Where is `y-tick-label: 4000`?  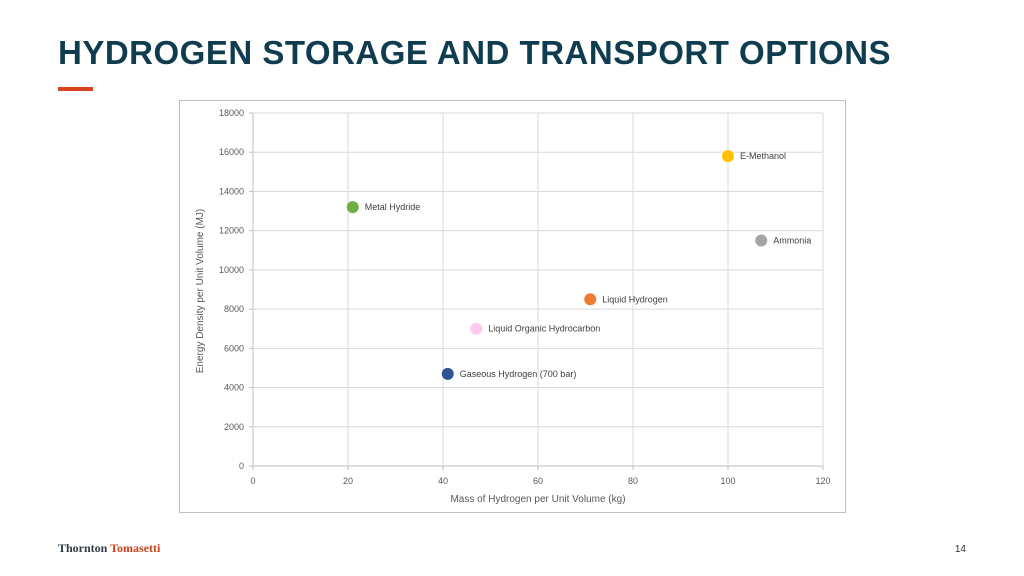
y-tick-label: 4000 is located at coordinates (234, 388).